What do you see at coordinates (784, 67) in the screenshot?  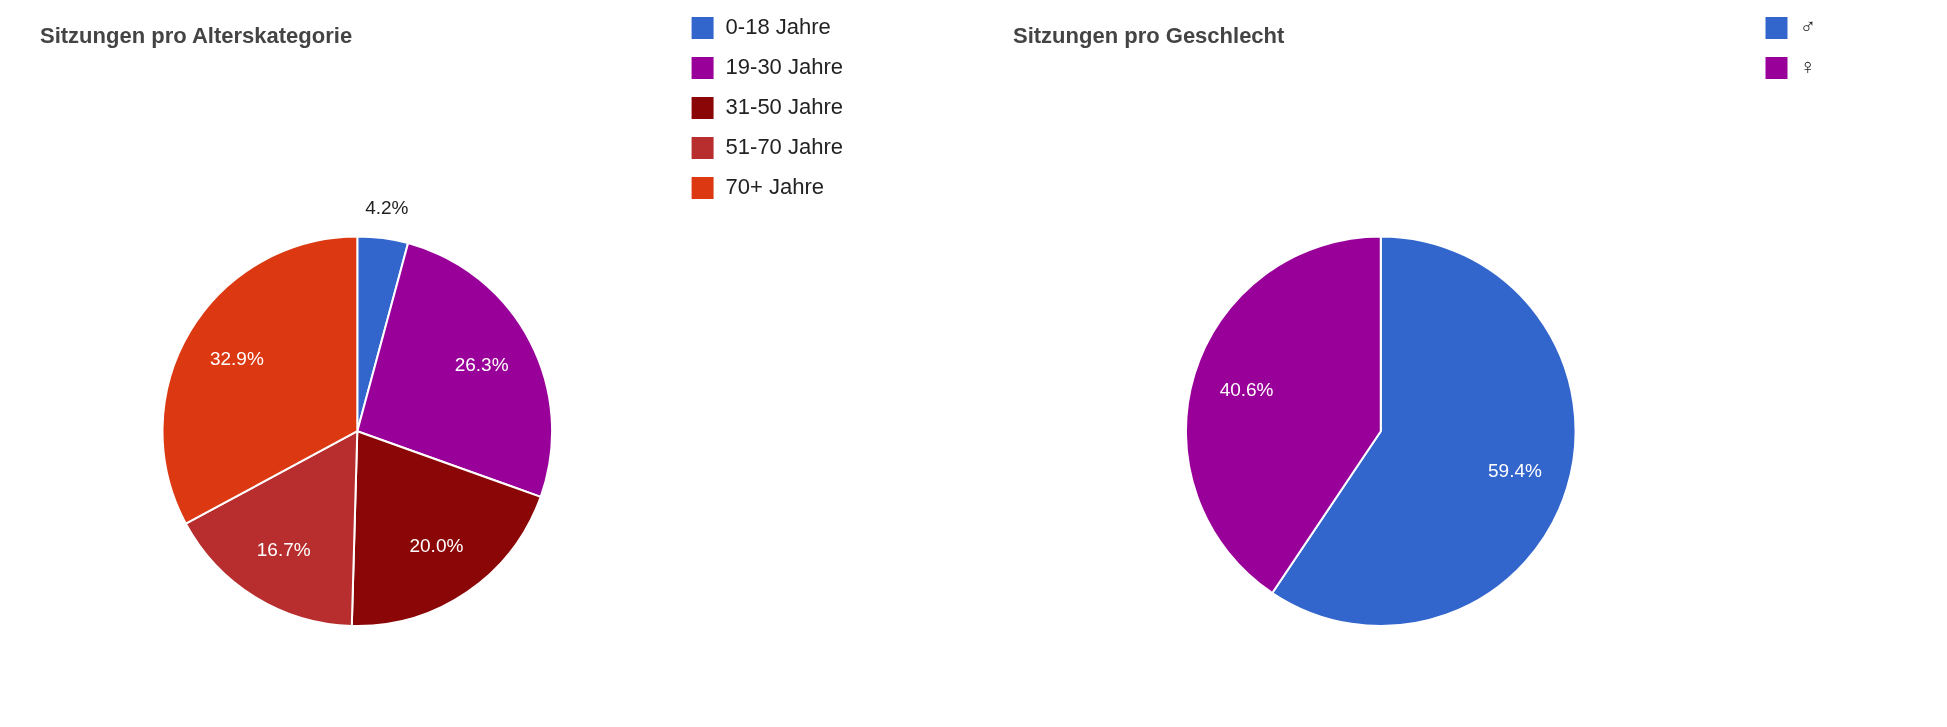 I see `legend-label: 19-30 Jahre` at bounding box center [784, 67].